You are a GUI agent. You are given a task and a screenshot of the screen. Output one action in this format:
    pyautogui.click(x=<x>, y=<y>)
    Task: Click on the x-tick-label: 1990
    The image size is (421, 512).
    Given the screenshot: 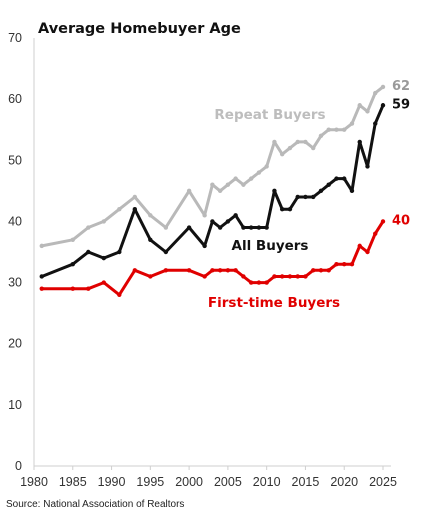 What is the action you would take?
    pyautogui.click(x=112, y=482)
    